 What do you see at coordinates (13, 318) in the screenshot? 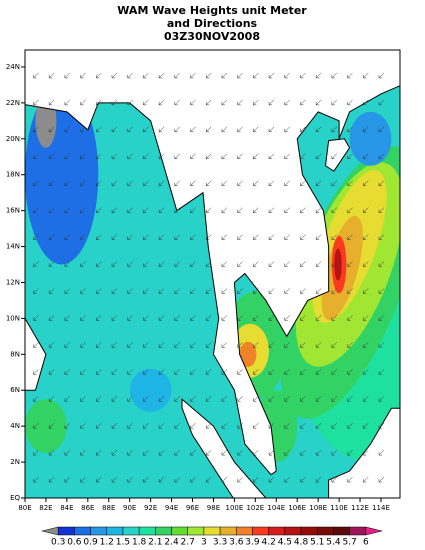
I see `lat-tick-label: 10N` at bounding box center [13, 318].